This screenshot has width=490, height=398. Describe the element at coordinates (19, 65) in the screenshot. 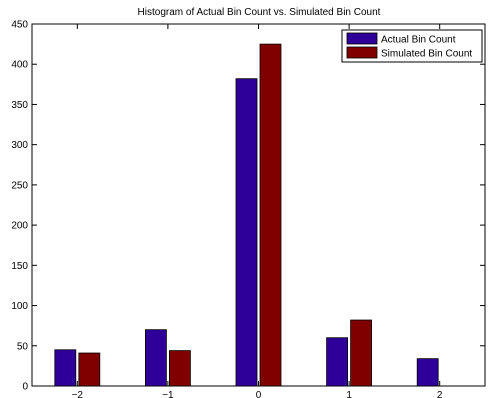

I see `y-tick-label: 400` at that location.